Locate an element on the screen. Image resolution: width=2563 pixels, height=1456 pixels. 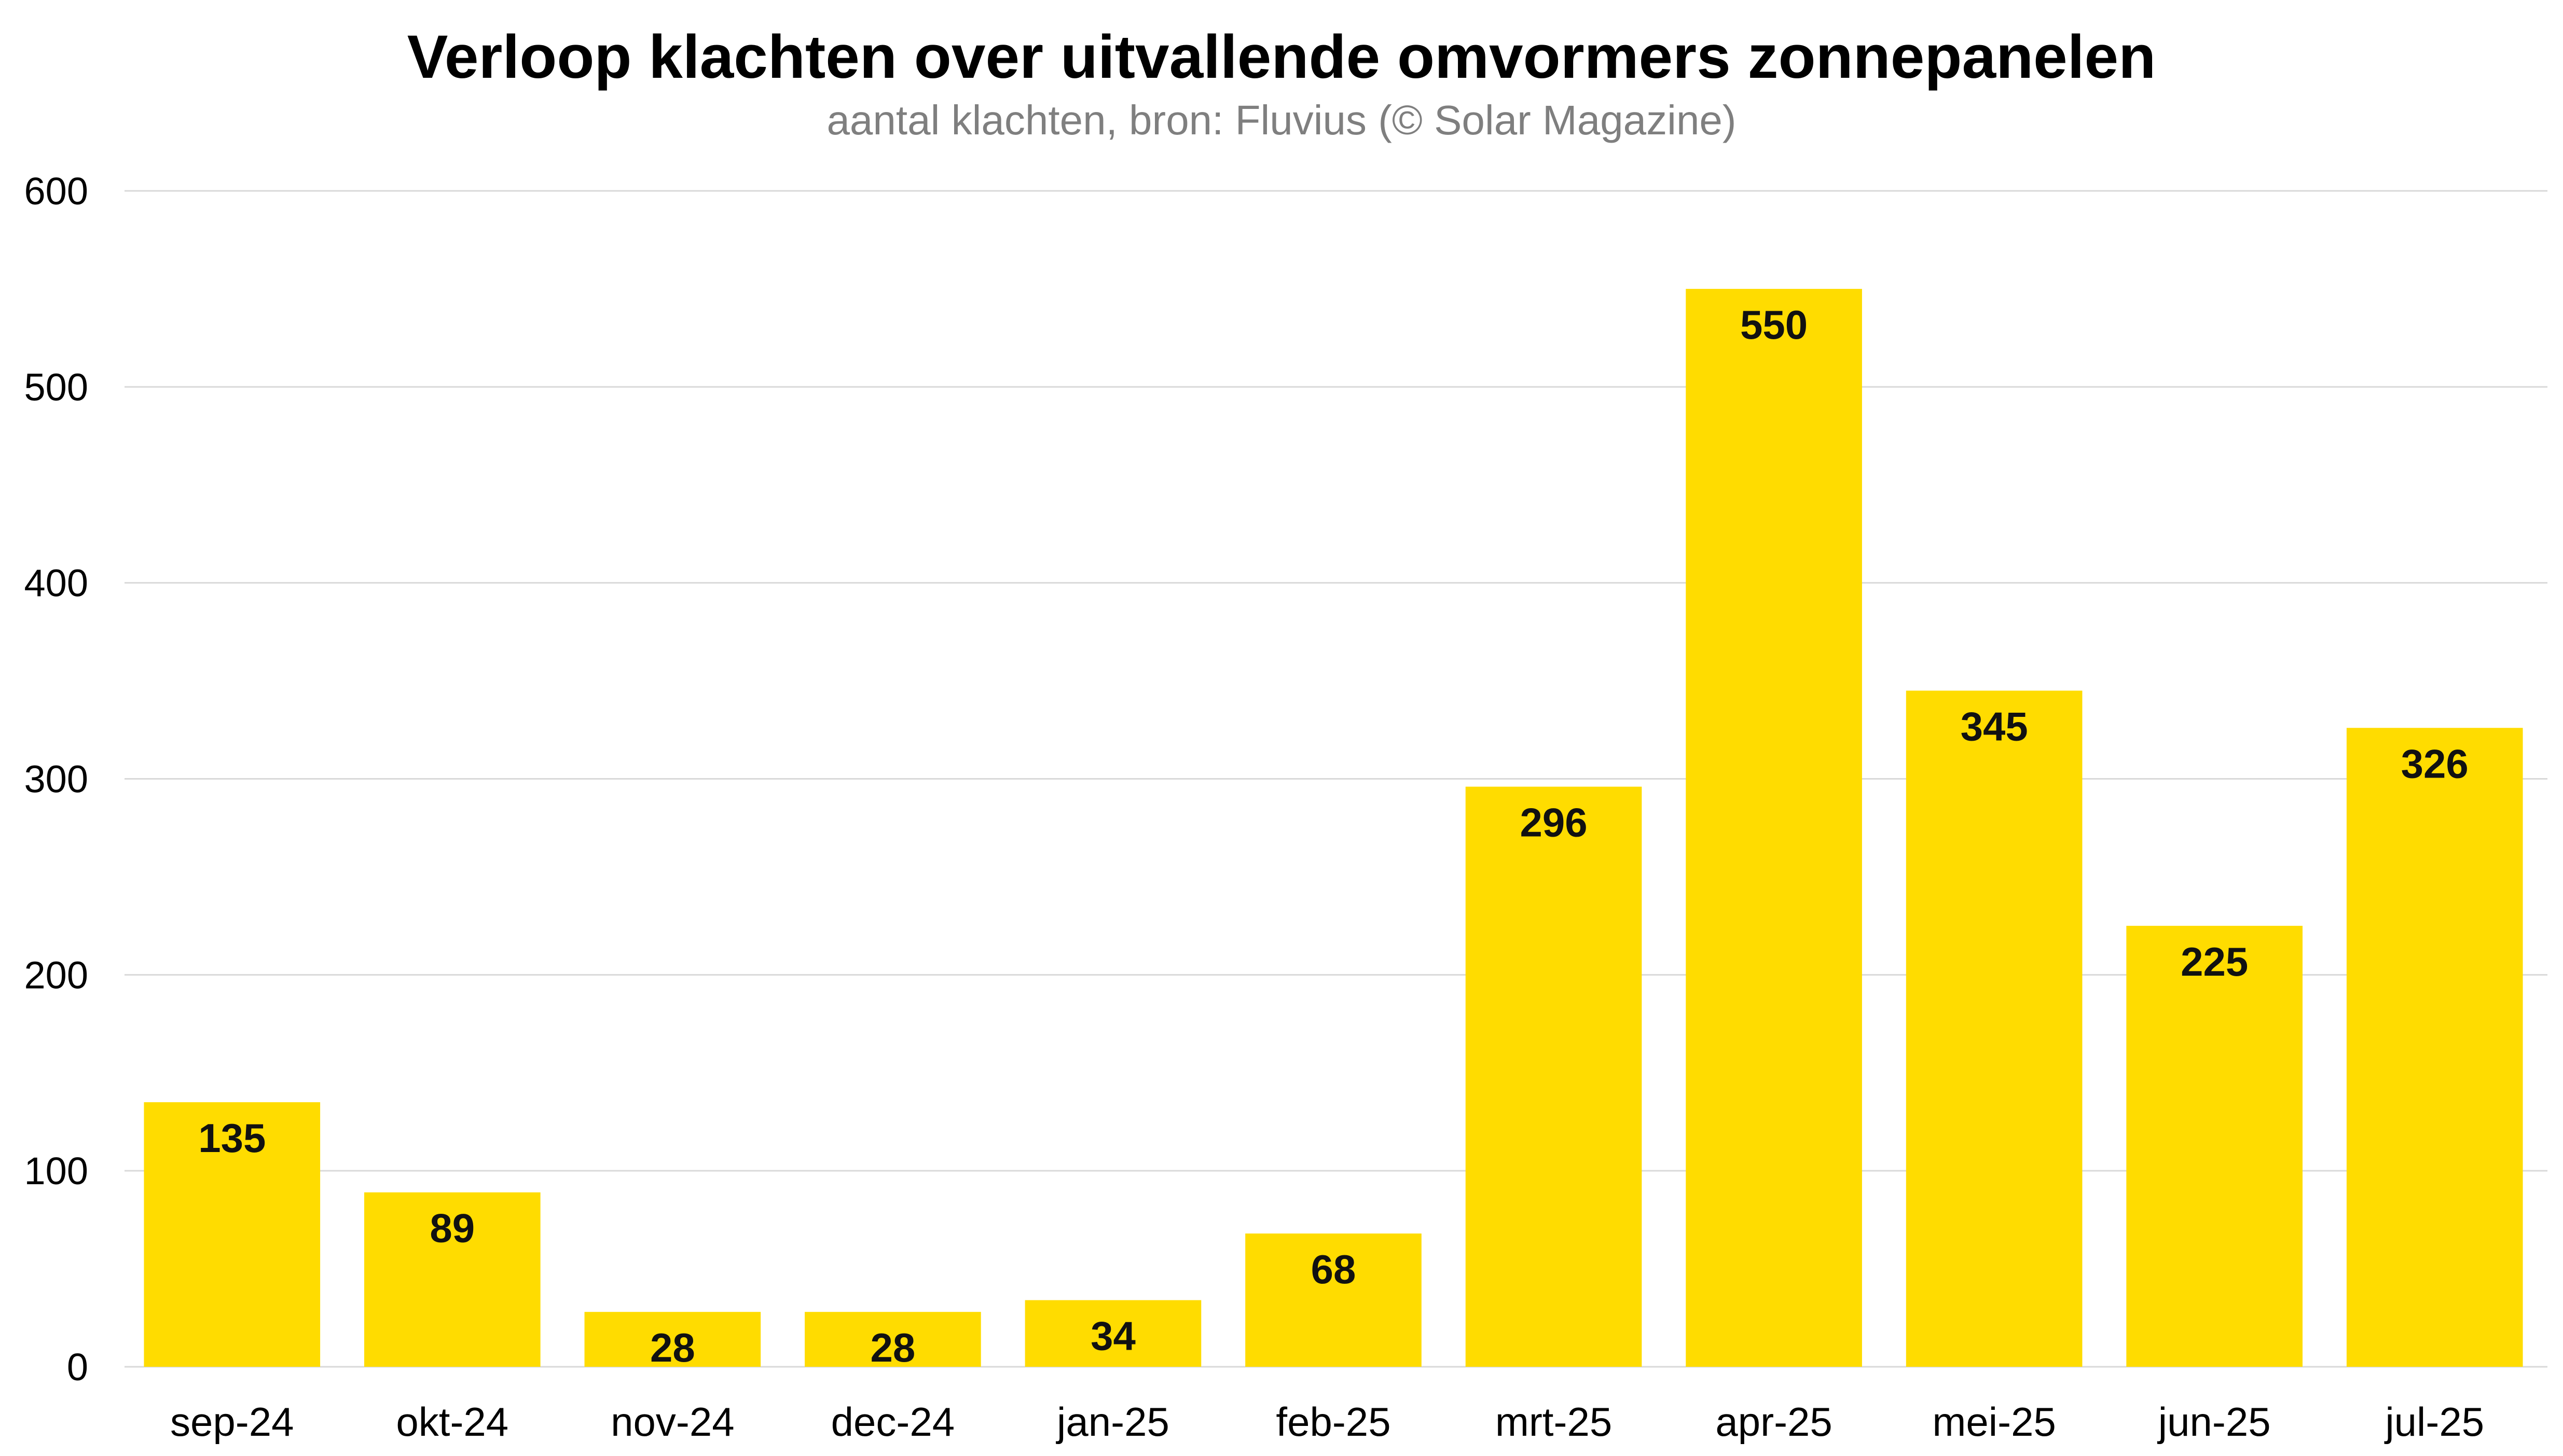
data-label-sep-24: 135 is located at coordinates (232, 1138).